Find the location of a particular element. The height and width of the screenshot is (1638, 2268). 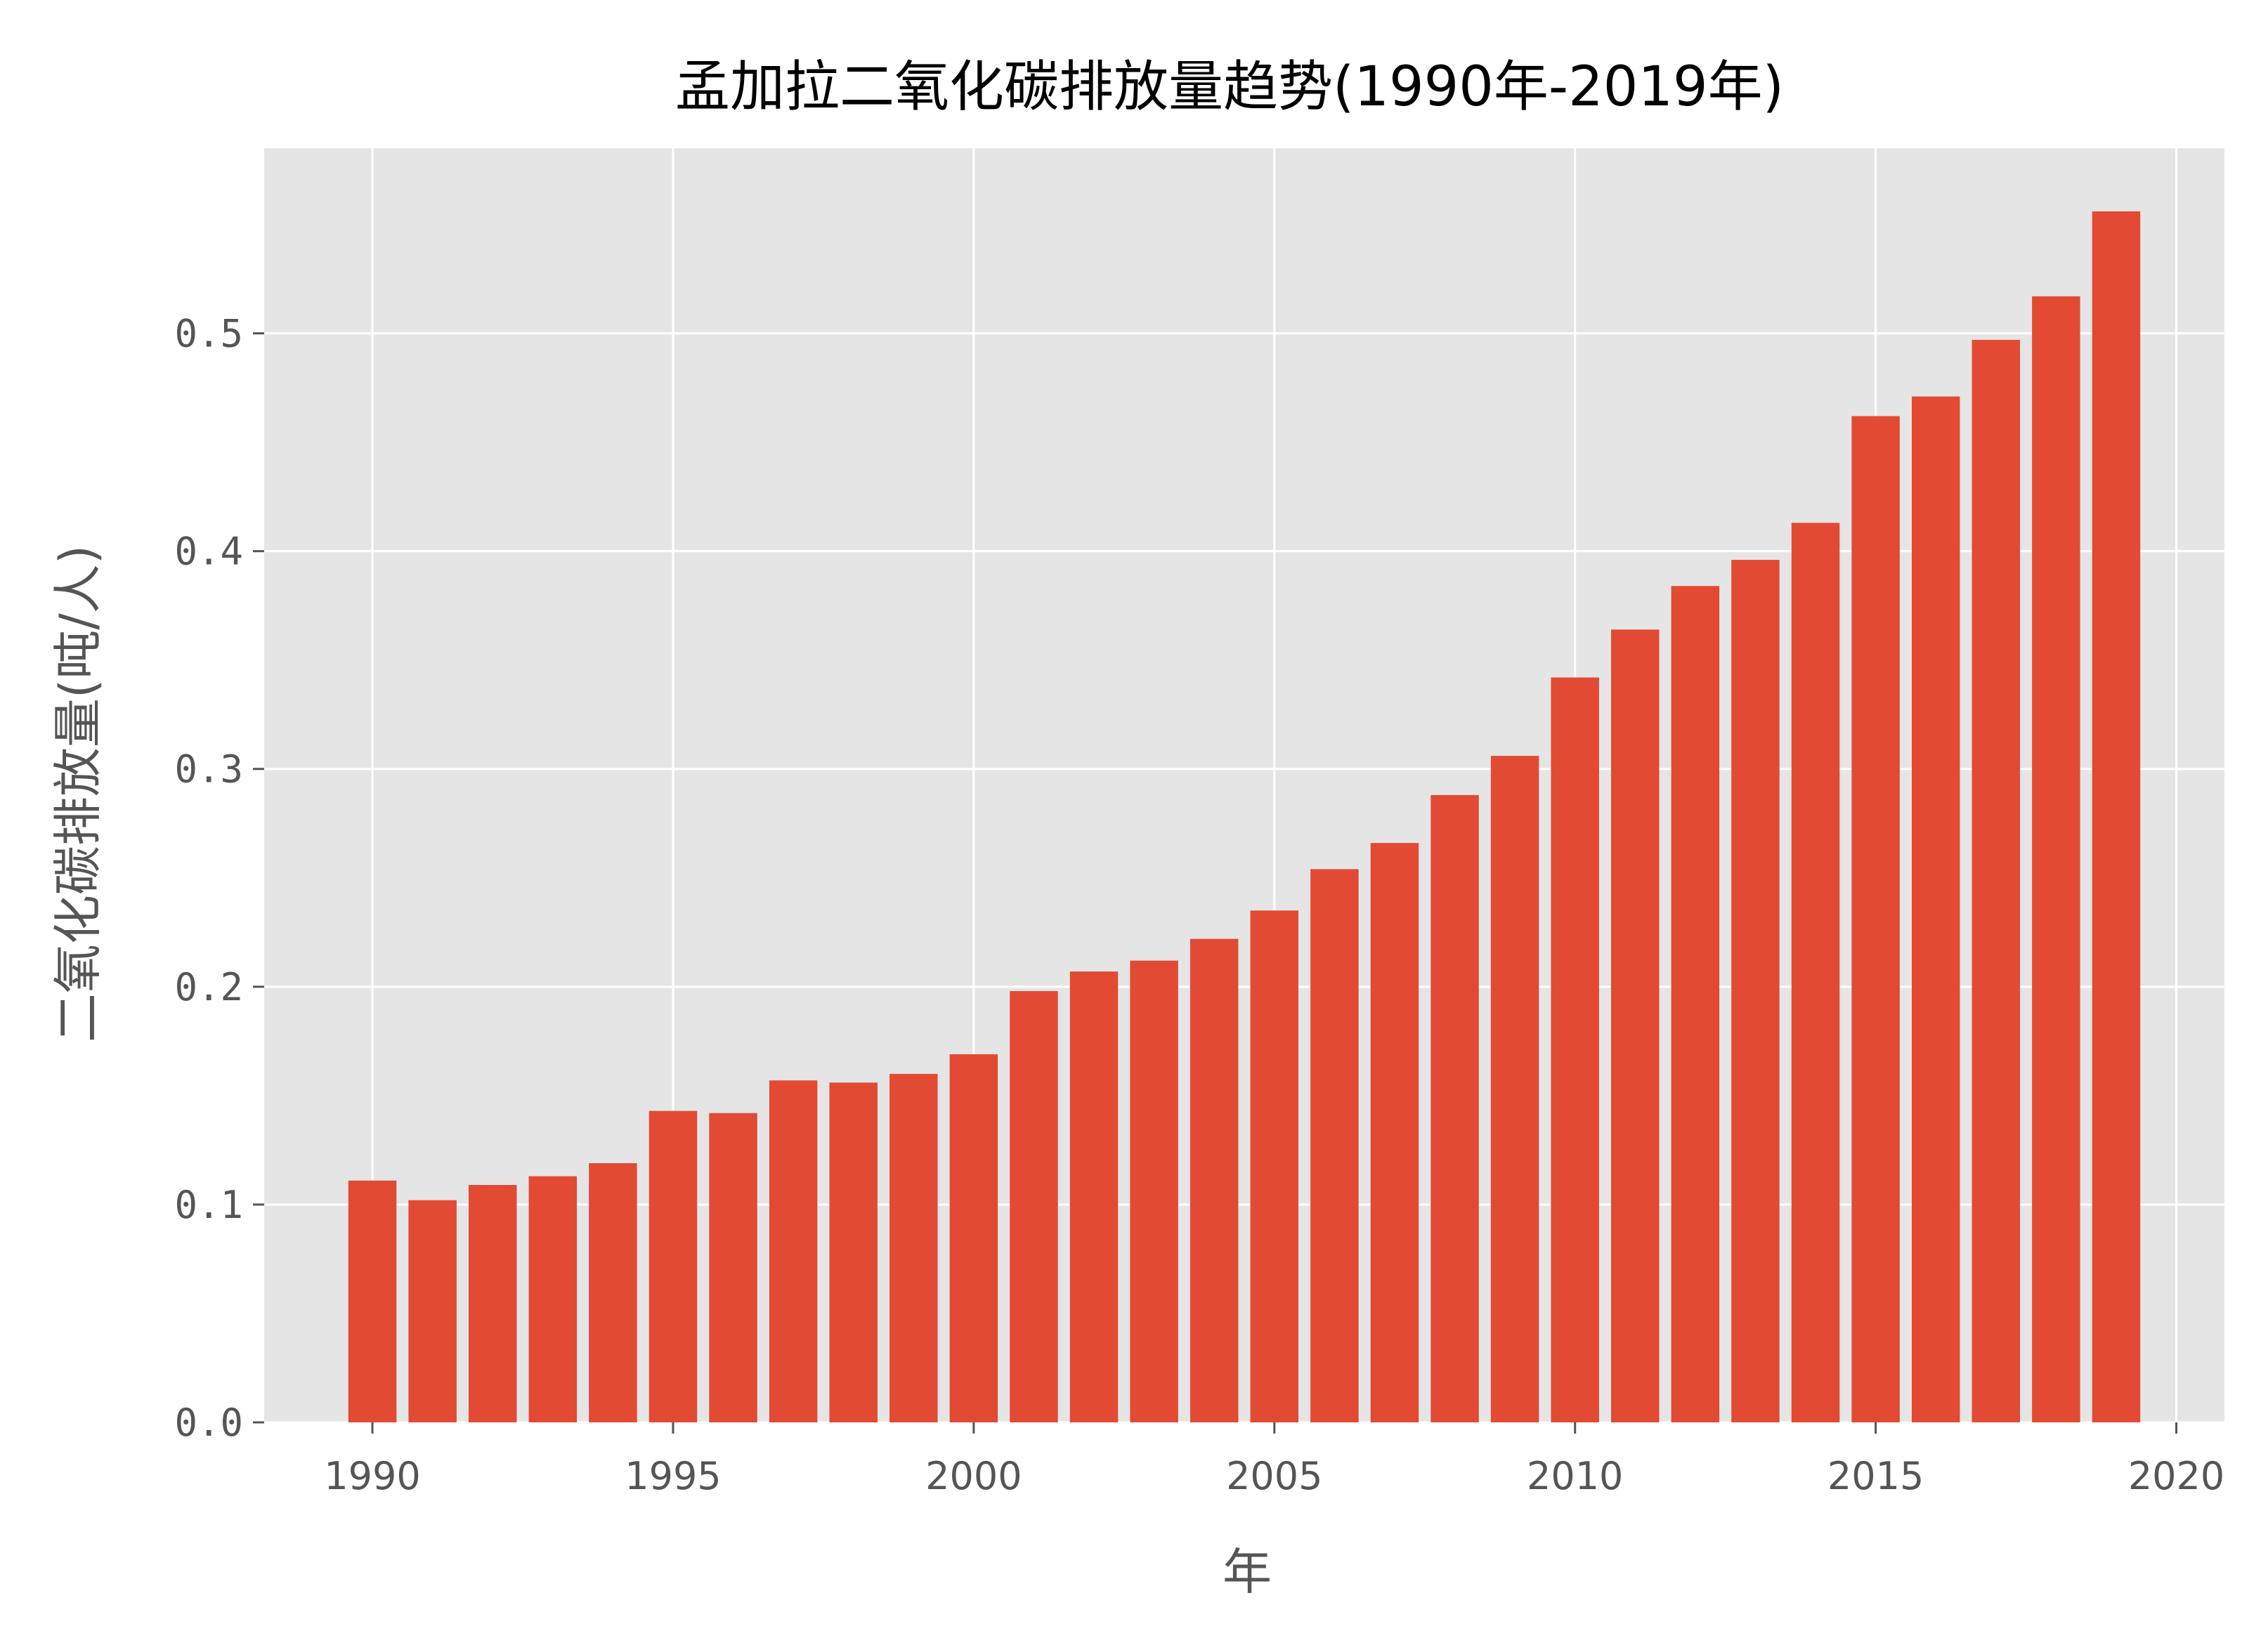

bar-1991 is located at coordinates (433, 1311).